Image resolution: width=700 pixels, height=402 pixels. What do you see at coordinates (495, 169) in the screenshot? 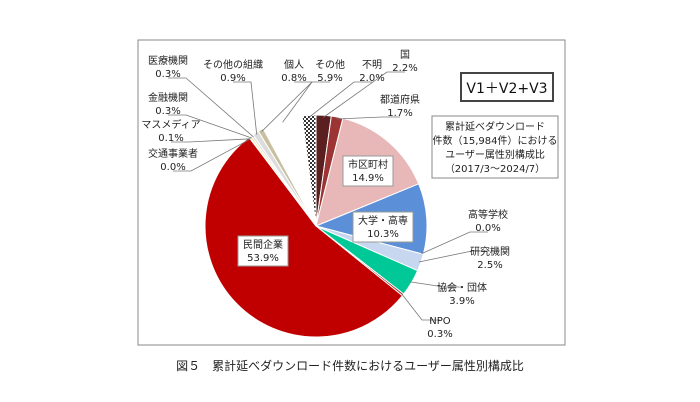
I see `info-line-4: （2017/3〜2024/7）` at bounding box center [495, 169].